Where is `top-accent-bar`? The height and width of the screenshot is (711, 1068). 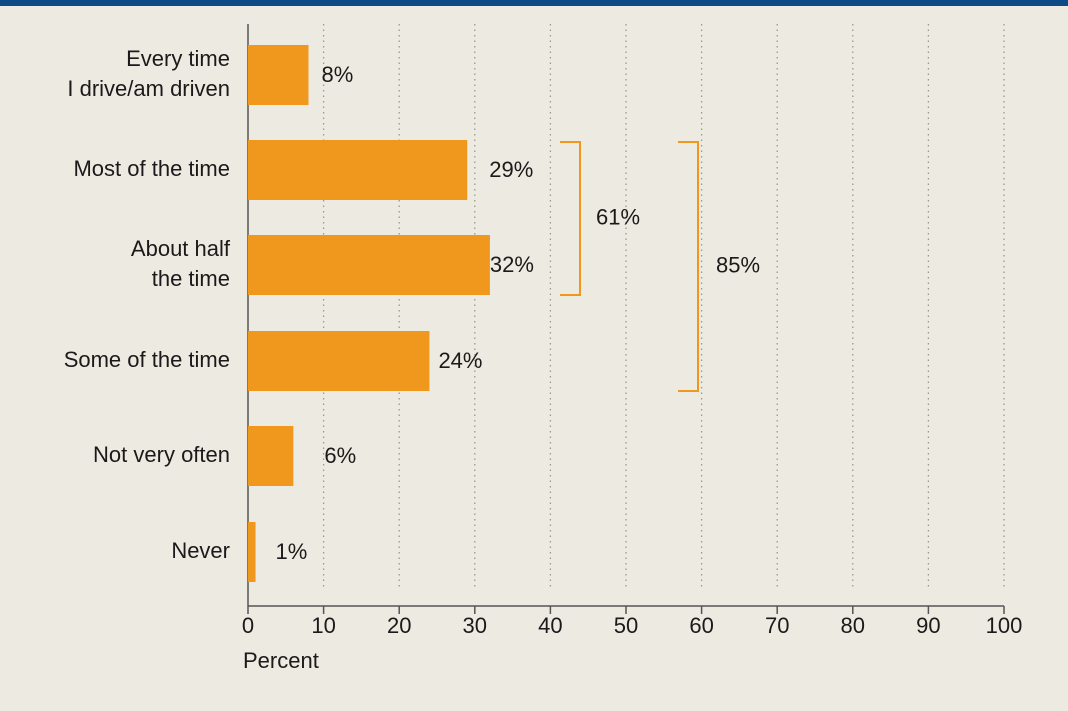
top-accent-bar is located at coordinates (534, 3).